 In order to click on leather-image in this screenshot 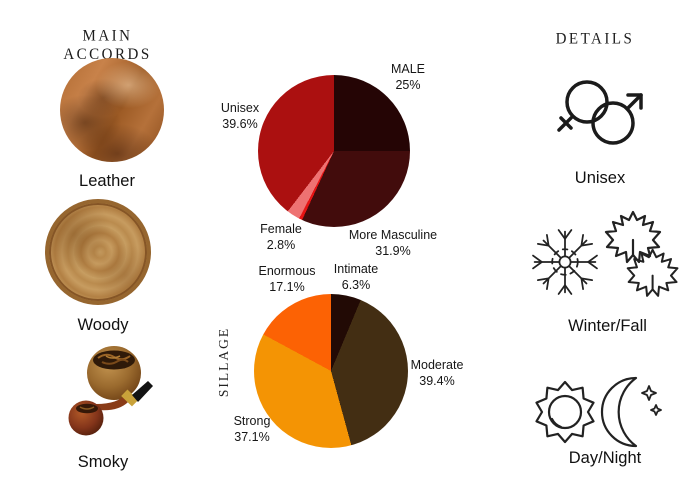, I will do `click(112, 110)`.